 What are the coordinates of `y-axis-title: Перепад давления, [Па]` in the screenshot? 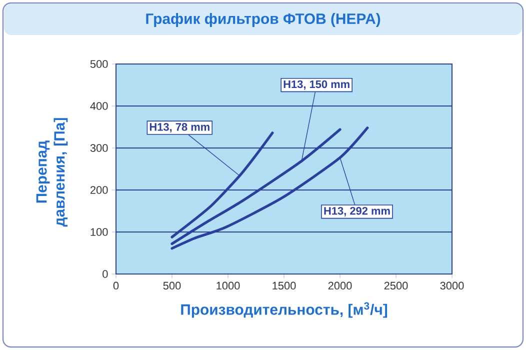 It's located at (52, 172).